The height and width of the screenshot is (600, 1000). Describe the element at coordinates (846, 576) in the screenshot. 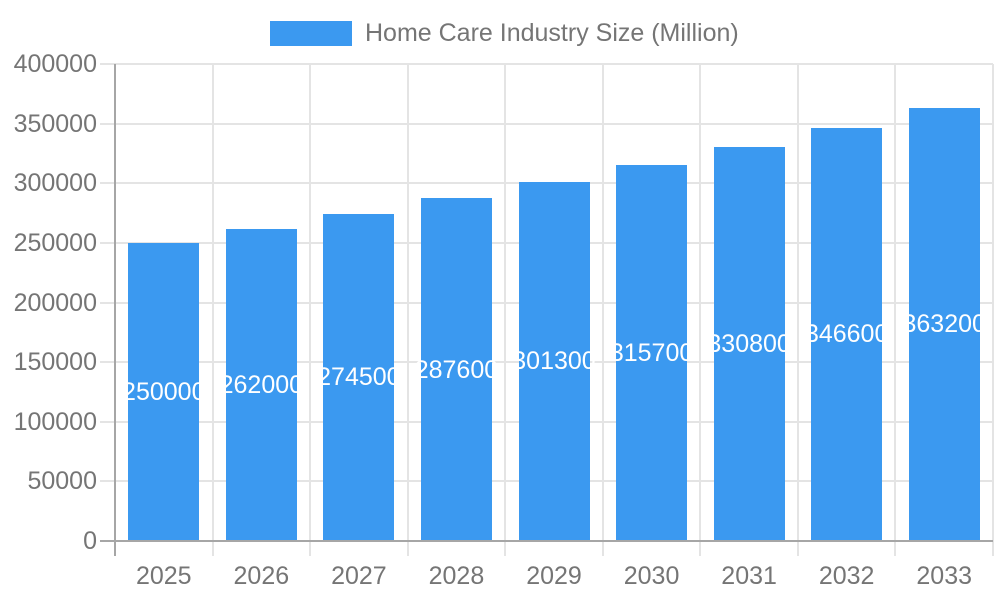

I see `x-axis-label: 2032` at that location.